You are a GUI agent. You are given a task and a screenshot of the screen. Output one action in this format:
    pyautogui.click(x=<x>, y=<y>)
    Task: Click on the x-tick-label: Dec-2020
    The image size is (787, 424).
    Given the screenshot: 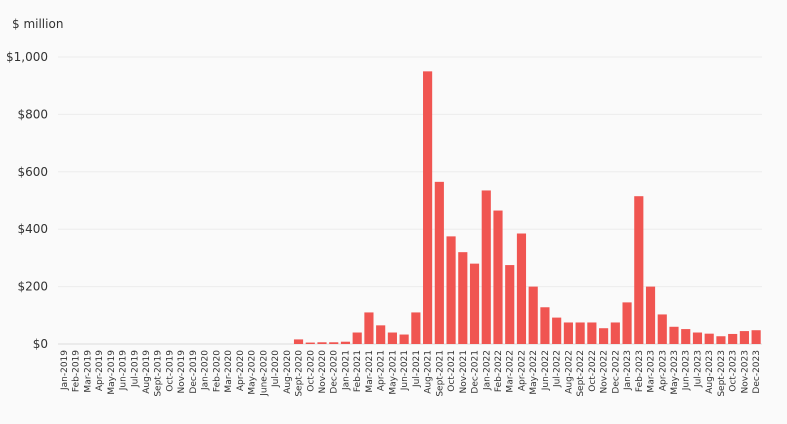 What is the action you would take?
    pyautogui.click(x=335, y=372)
    